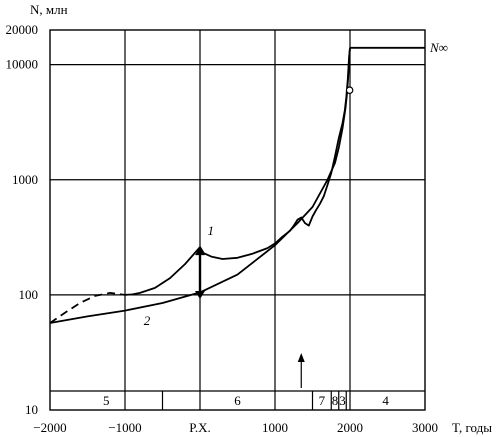 The height and width of the screenshot is (437, 500). What do you see at coordinates (29, 294) in the screenshot?
I see `y-tick-label: 100` at bounding box center [29, 294].